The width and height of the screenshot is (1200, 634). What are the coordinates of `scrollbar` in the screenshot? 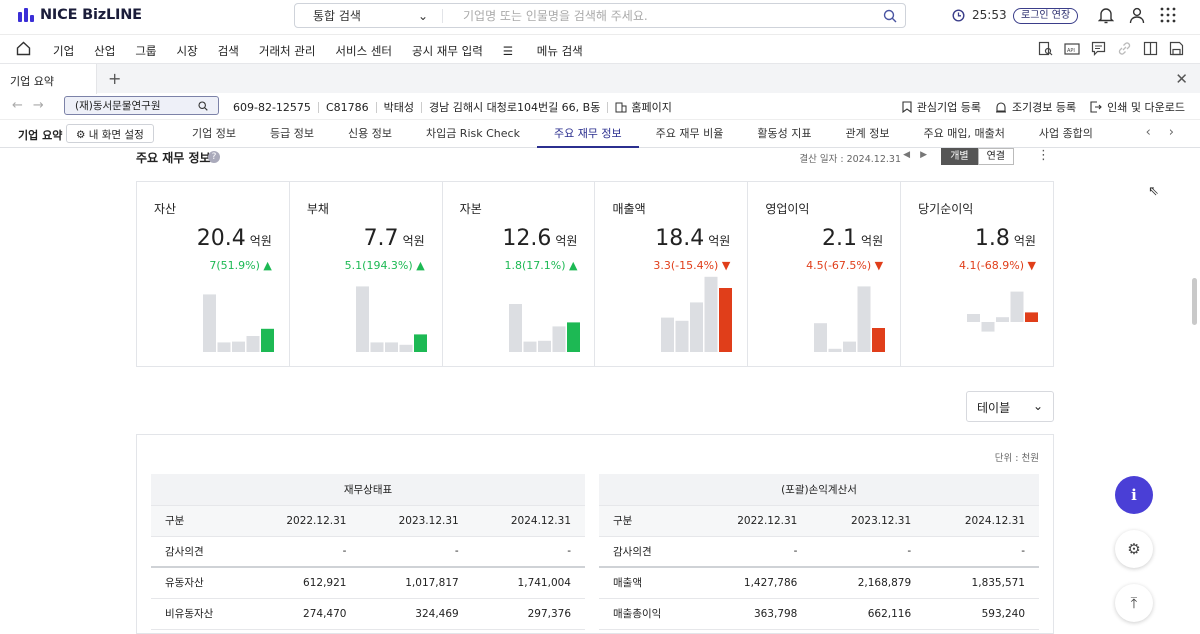 It's located at (1194, 301).